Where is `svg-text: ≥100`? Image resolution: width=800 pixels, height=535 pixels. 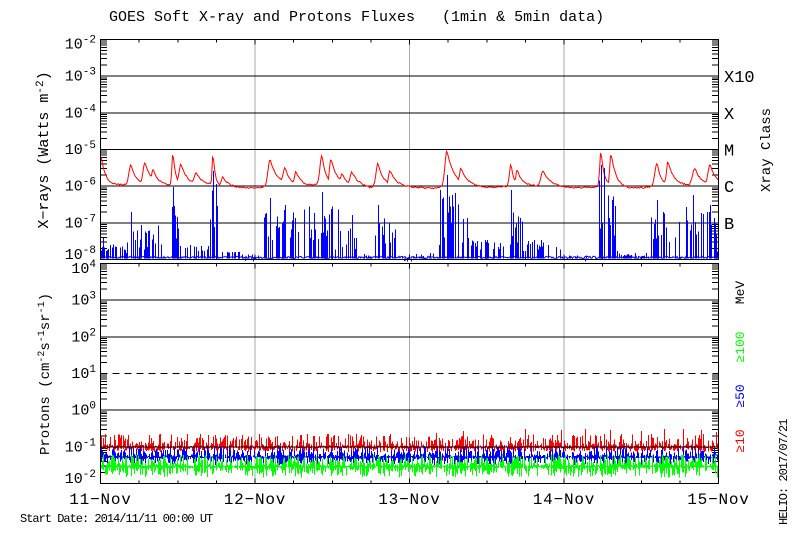
svg-text: ≥100 is located at coordinates (740, 346).